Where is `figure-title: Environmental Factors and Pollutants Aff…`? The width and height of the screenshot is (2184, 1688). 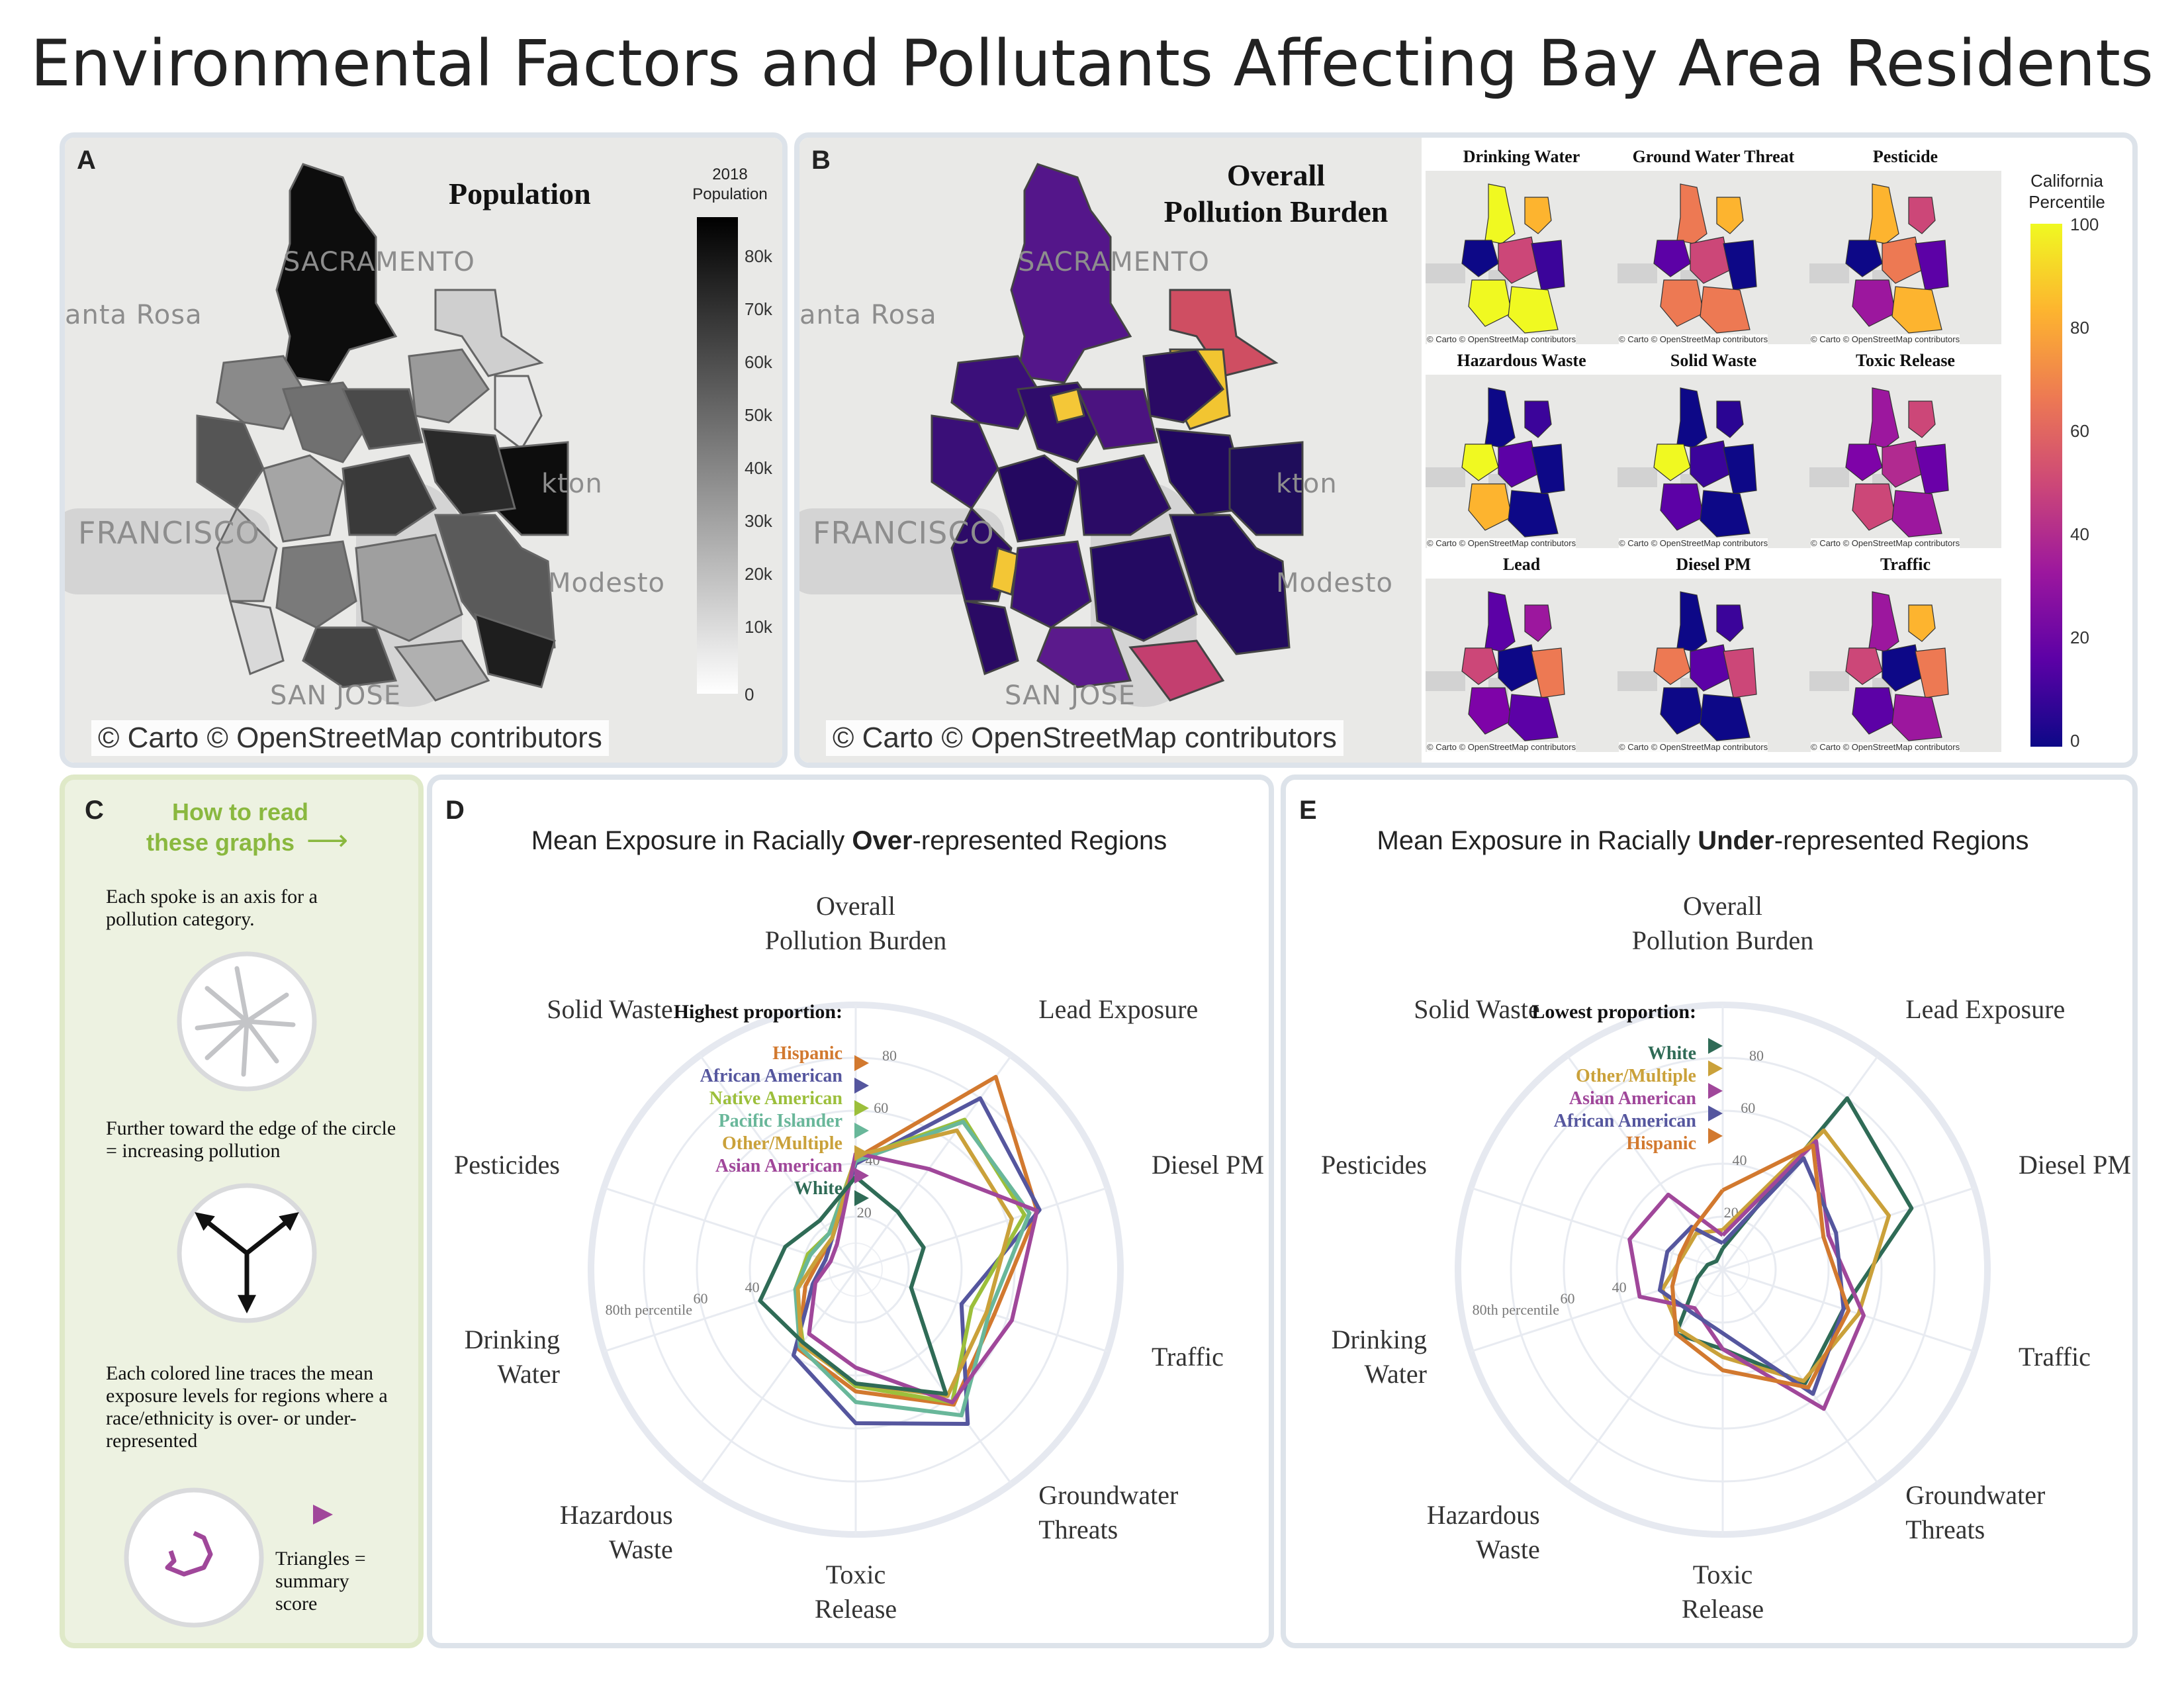
figure-title: Environmental Factors and Pollutants Aff… is located at coordinates (1092, 63).